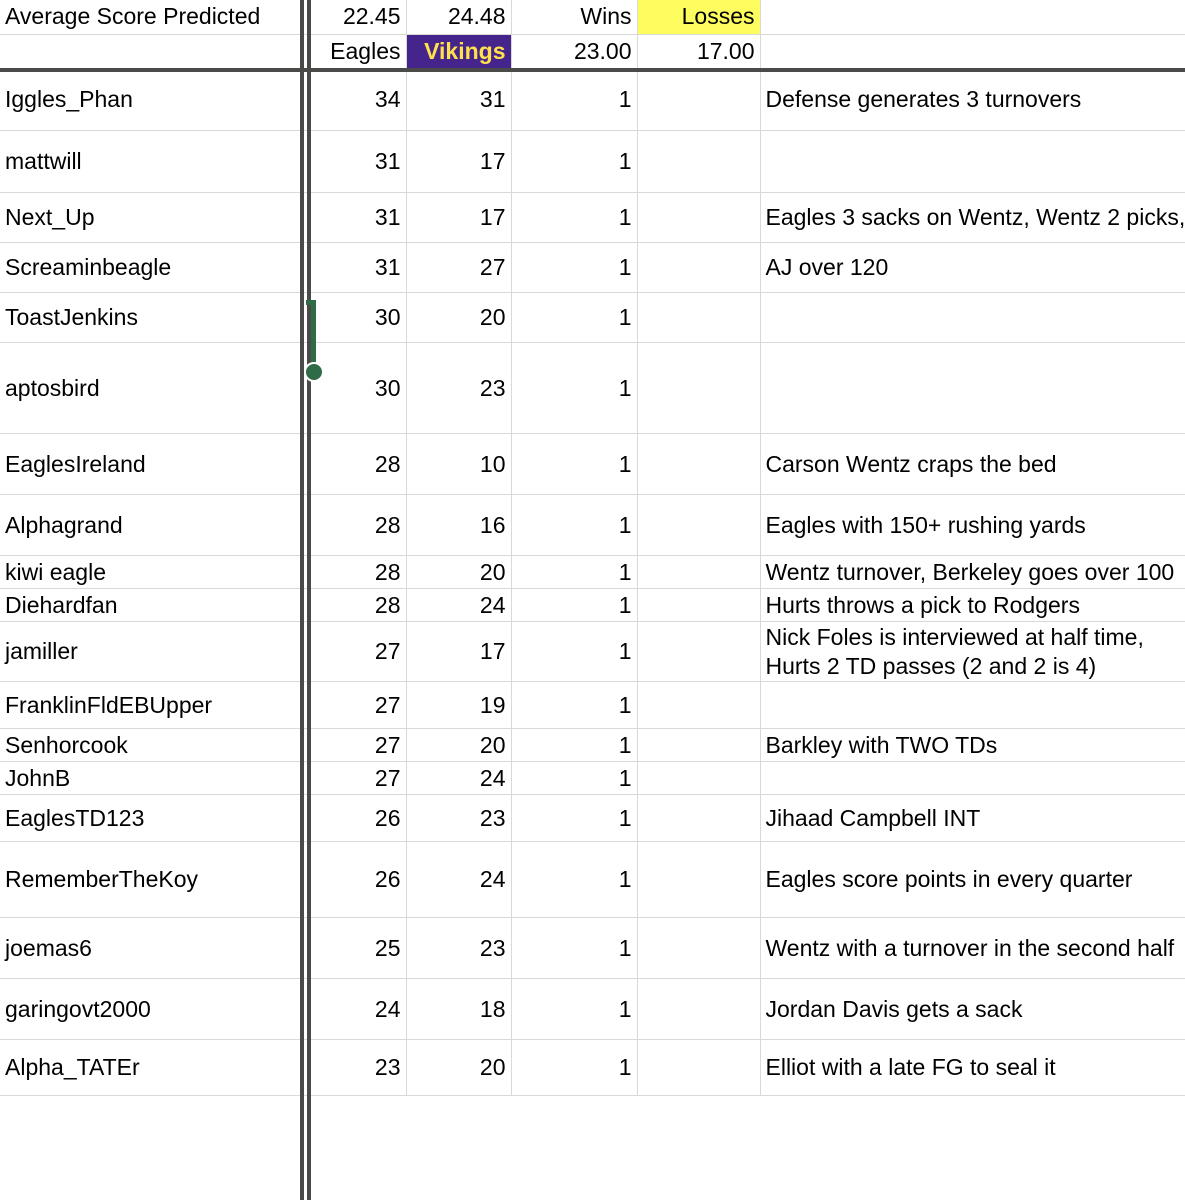 This screenshot has width=1185, height=1200. Describe the element at coordinates (152, 879) in the screenshot. I see `cell-participant-name: RememberTheKoy` at that location.